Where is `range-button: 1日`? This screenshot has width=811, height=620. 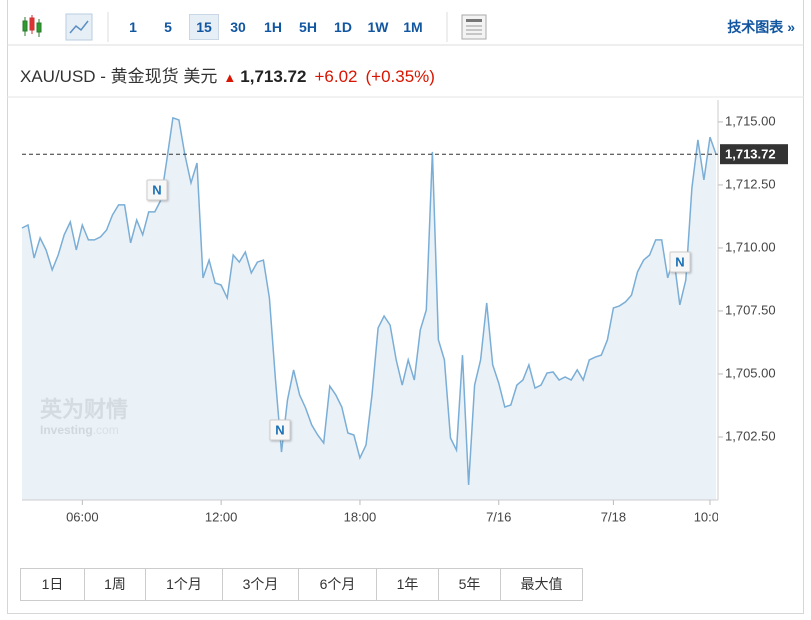
range-button: 1日 is located at coordinates (53, 584).